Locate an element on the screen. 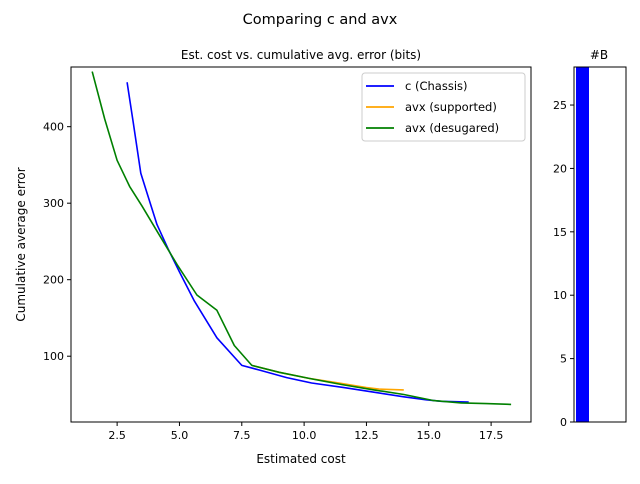 This screenshot has height=484, width=640. x-tick-label: 5.0 is located at coordinates (180, 435).